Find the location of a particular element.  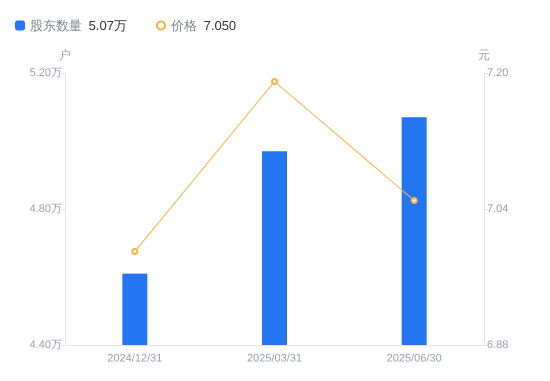

legend-label: 股东数量 is located at coordinates (56, 25).